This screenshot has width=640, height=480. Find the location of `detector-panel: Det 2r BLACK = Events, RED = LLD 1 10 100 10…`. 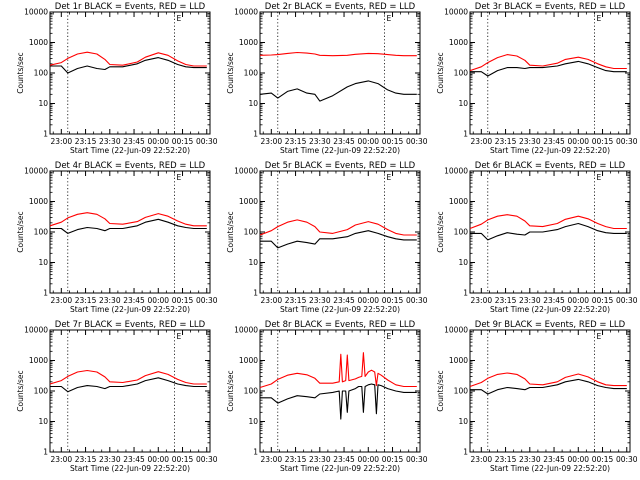

detector-panel: Det 2r BLACK = Events, RED = LLD 1 10 100 10… is located at coordinates (327, 78).